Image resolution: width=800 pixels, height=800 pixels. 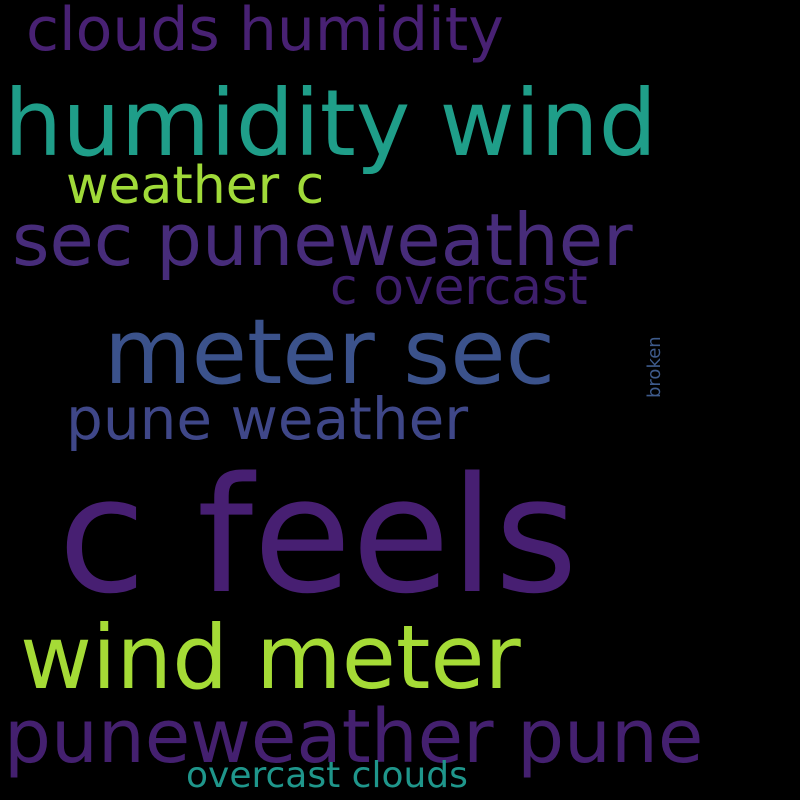 What do you see at coordinates (322, 240) in the screenshot?
I see `word-sec-puneweather: sec puneweather` at bounding box center [322, 240].